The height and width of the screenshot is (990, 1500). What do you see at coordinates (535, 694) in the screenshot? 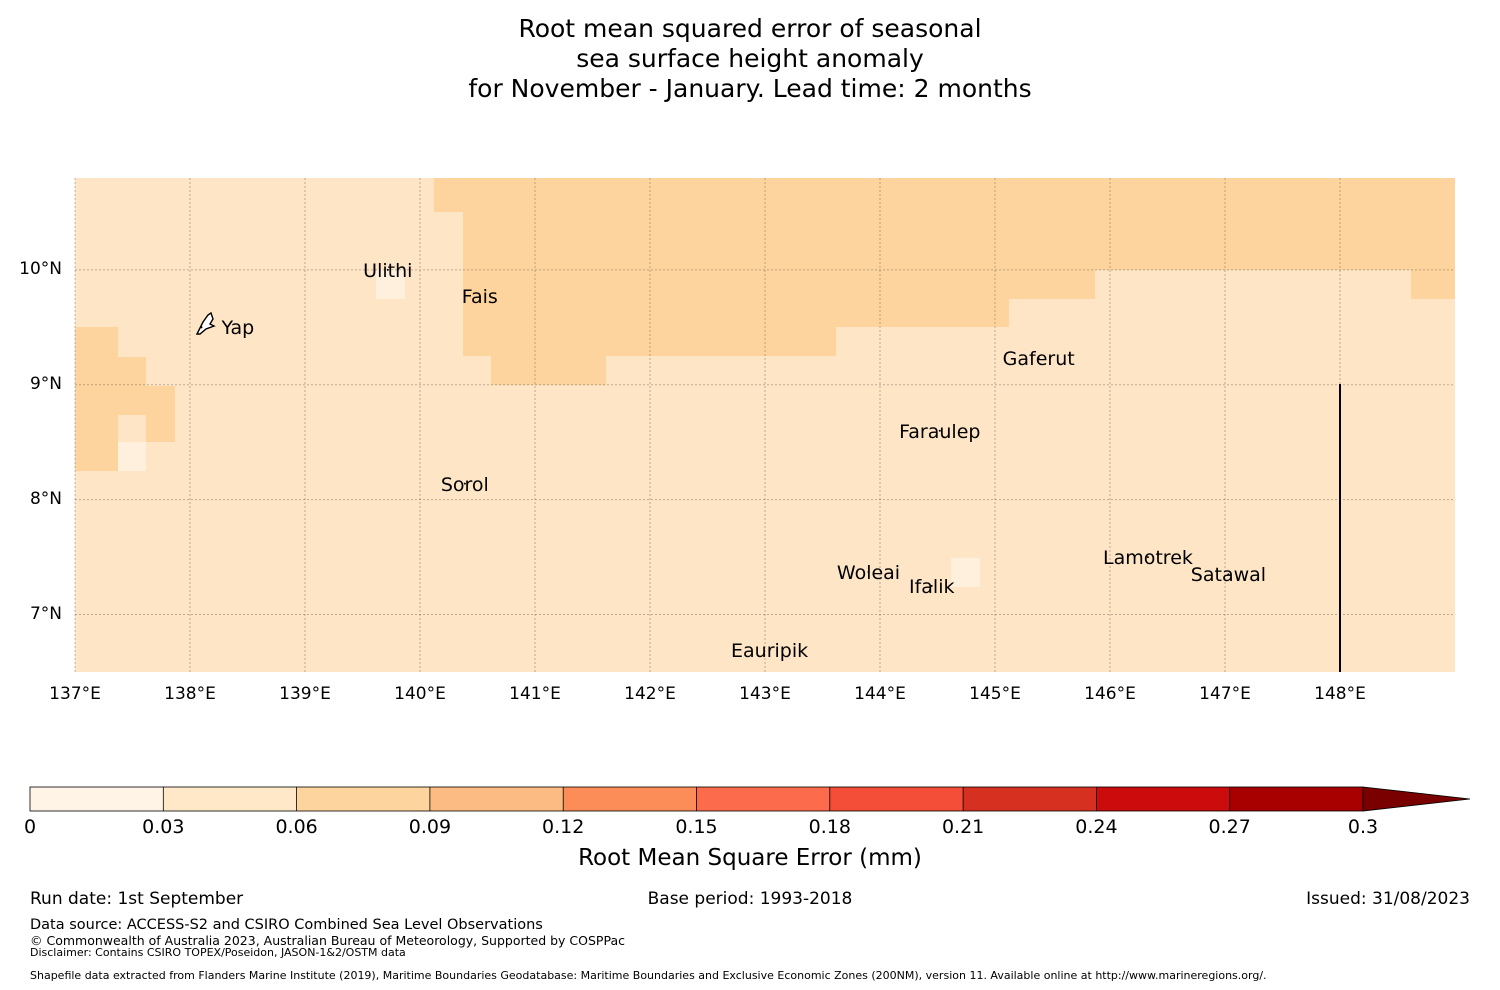
I see `lon-tick-label: 141°E` at bounding box center [535, 694].